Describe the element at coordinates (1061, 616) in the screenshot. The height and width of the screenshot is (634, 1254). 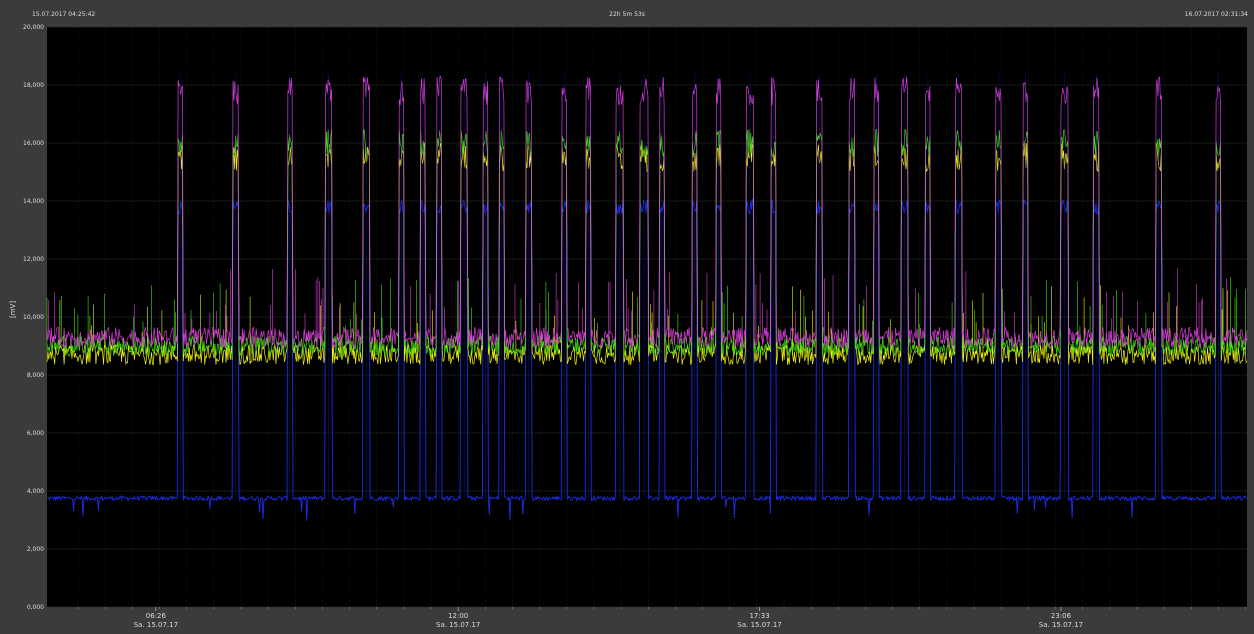
I see `x-tick-time: 23:06` at that location.